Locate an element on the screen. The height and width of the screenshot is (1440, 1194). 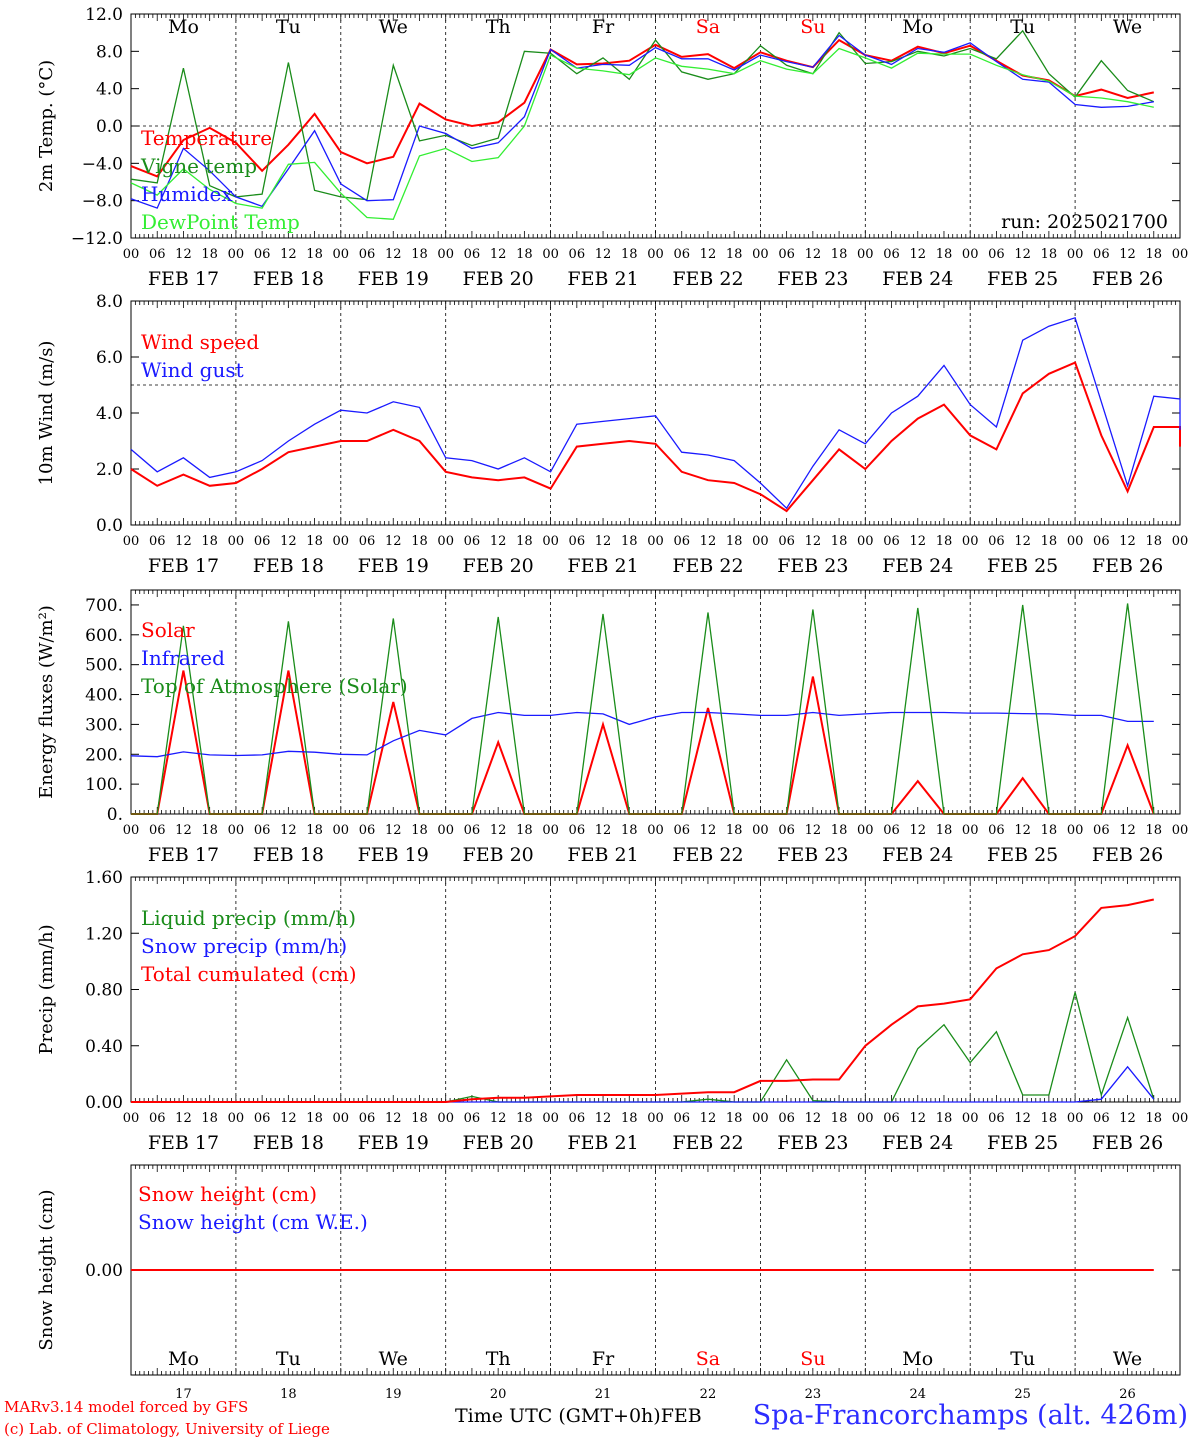
legend-entry: DewPoint Temp is located at coordinates (220, 222).